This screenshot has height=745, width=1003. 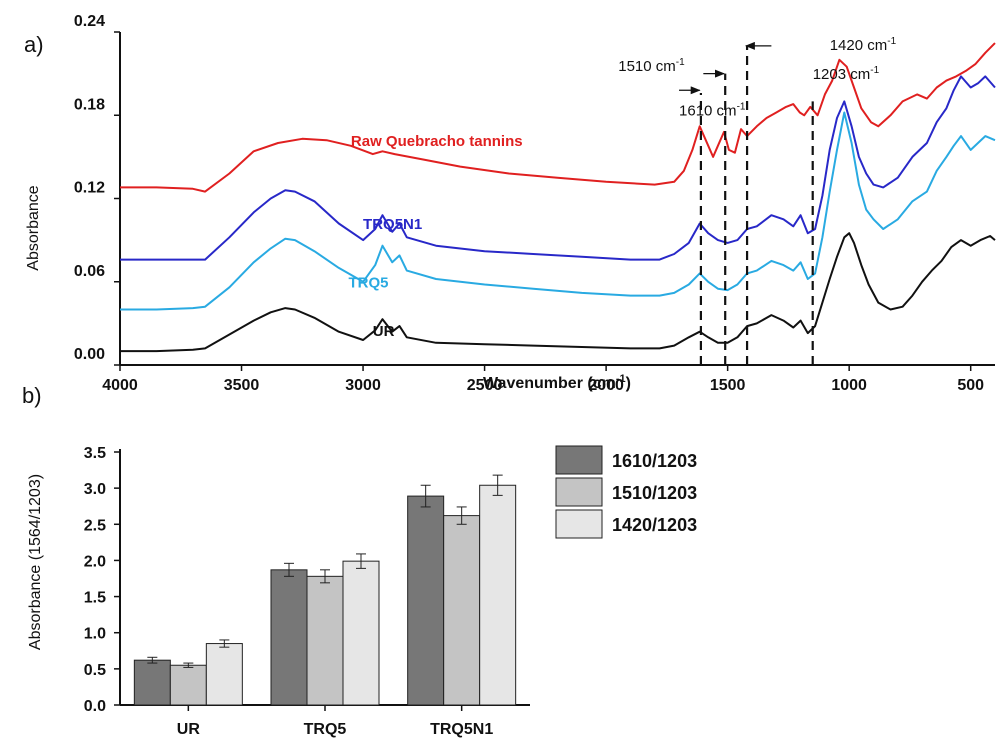 I want to click on bar-y-tick-label: 2.0, so click(x=95, y=561).